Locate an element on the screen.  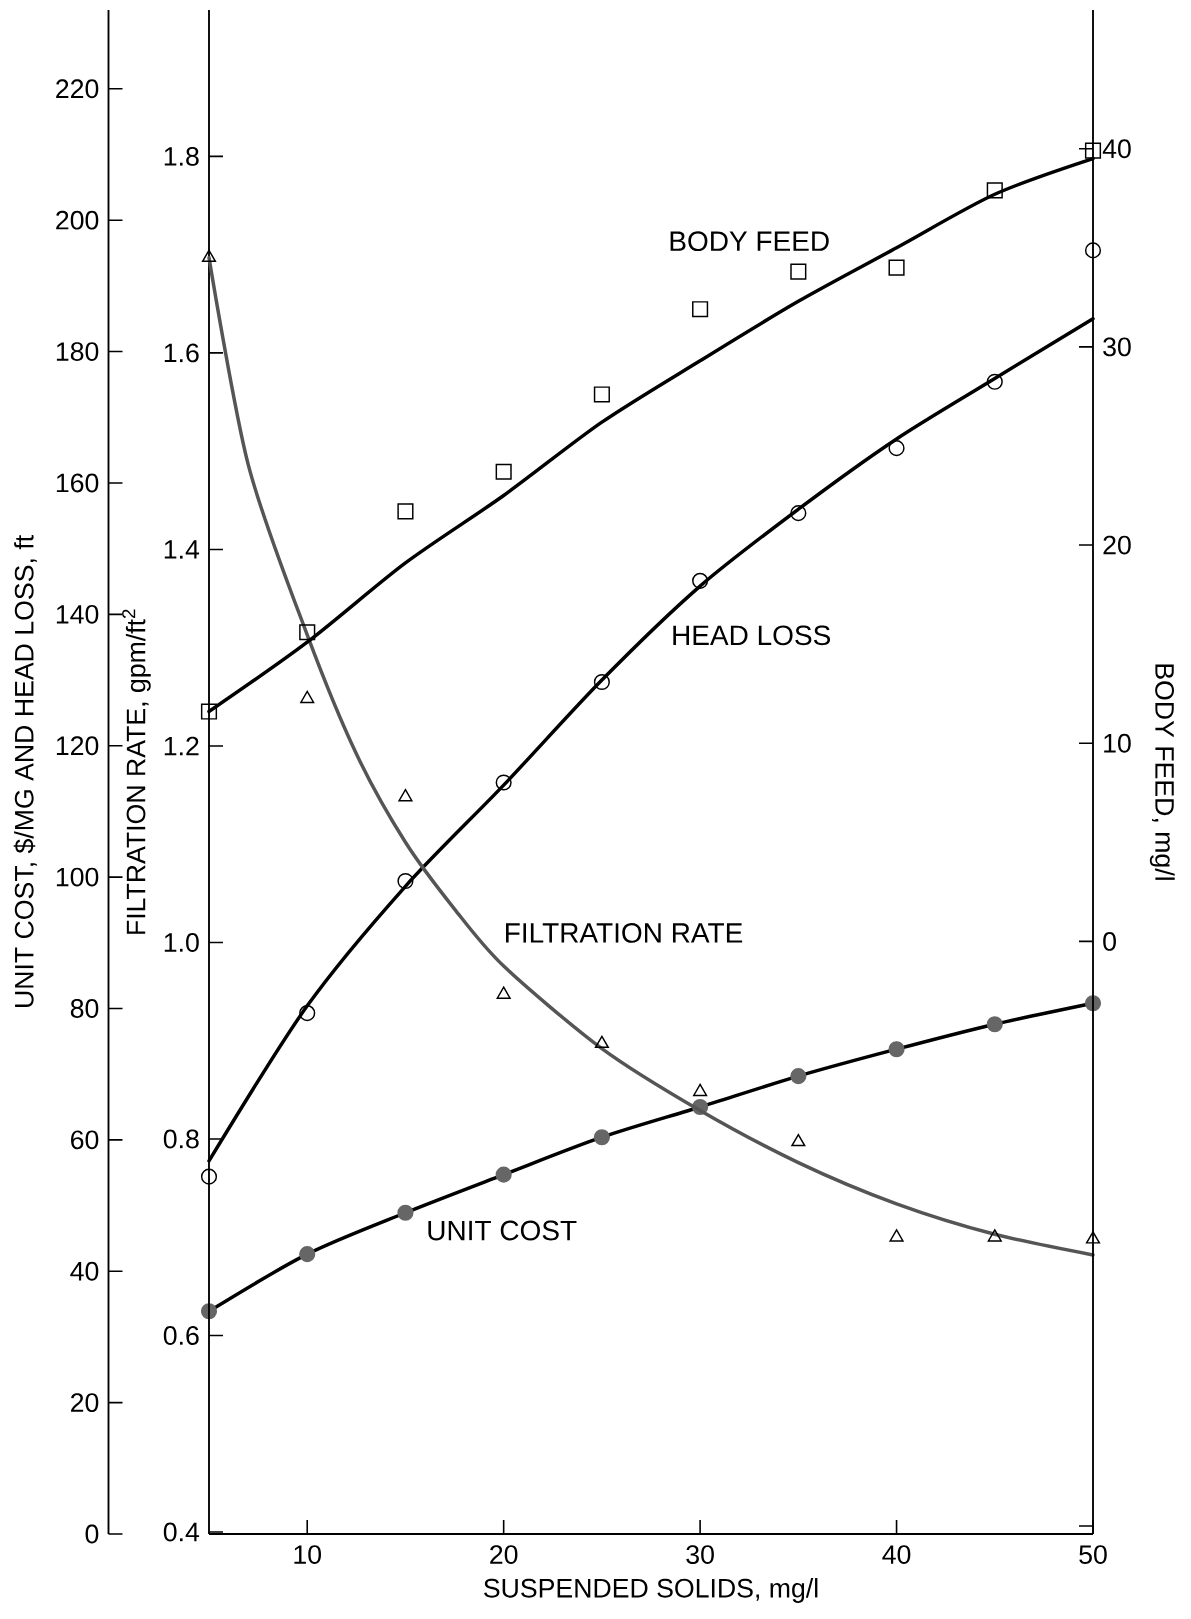
y-tick-label: 40 is located at coordinates (84, 1271).